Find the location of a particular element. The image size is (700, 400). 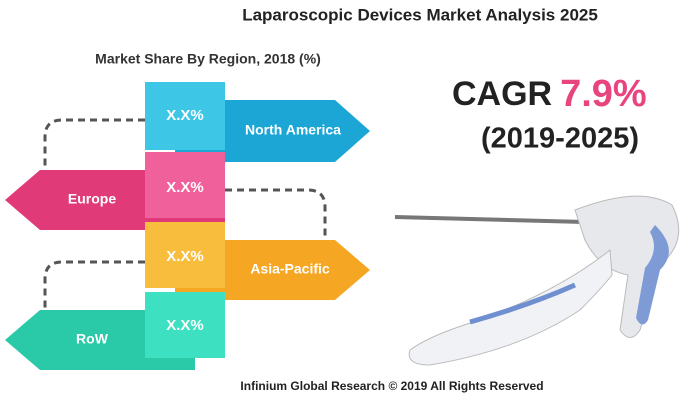

subtitle: Market Share By Region, 2018 (%) is located at coordinates (208, 59).